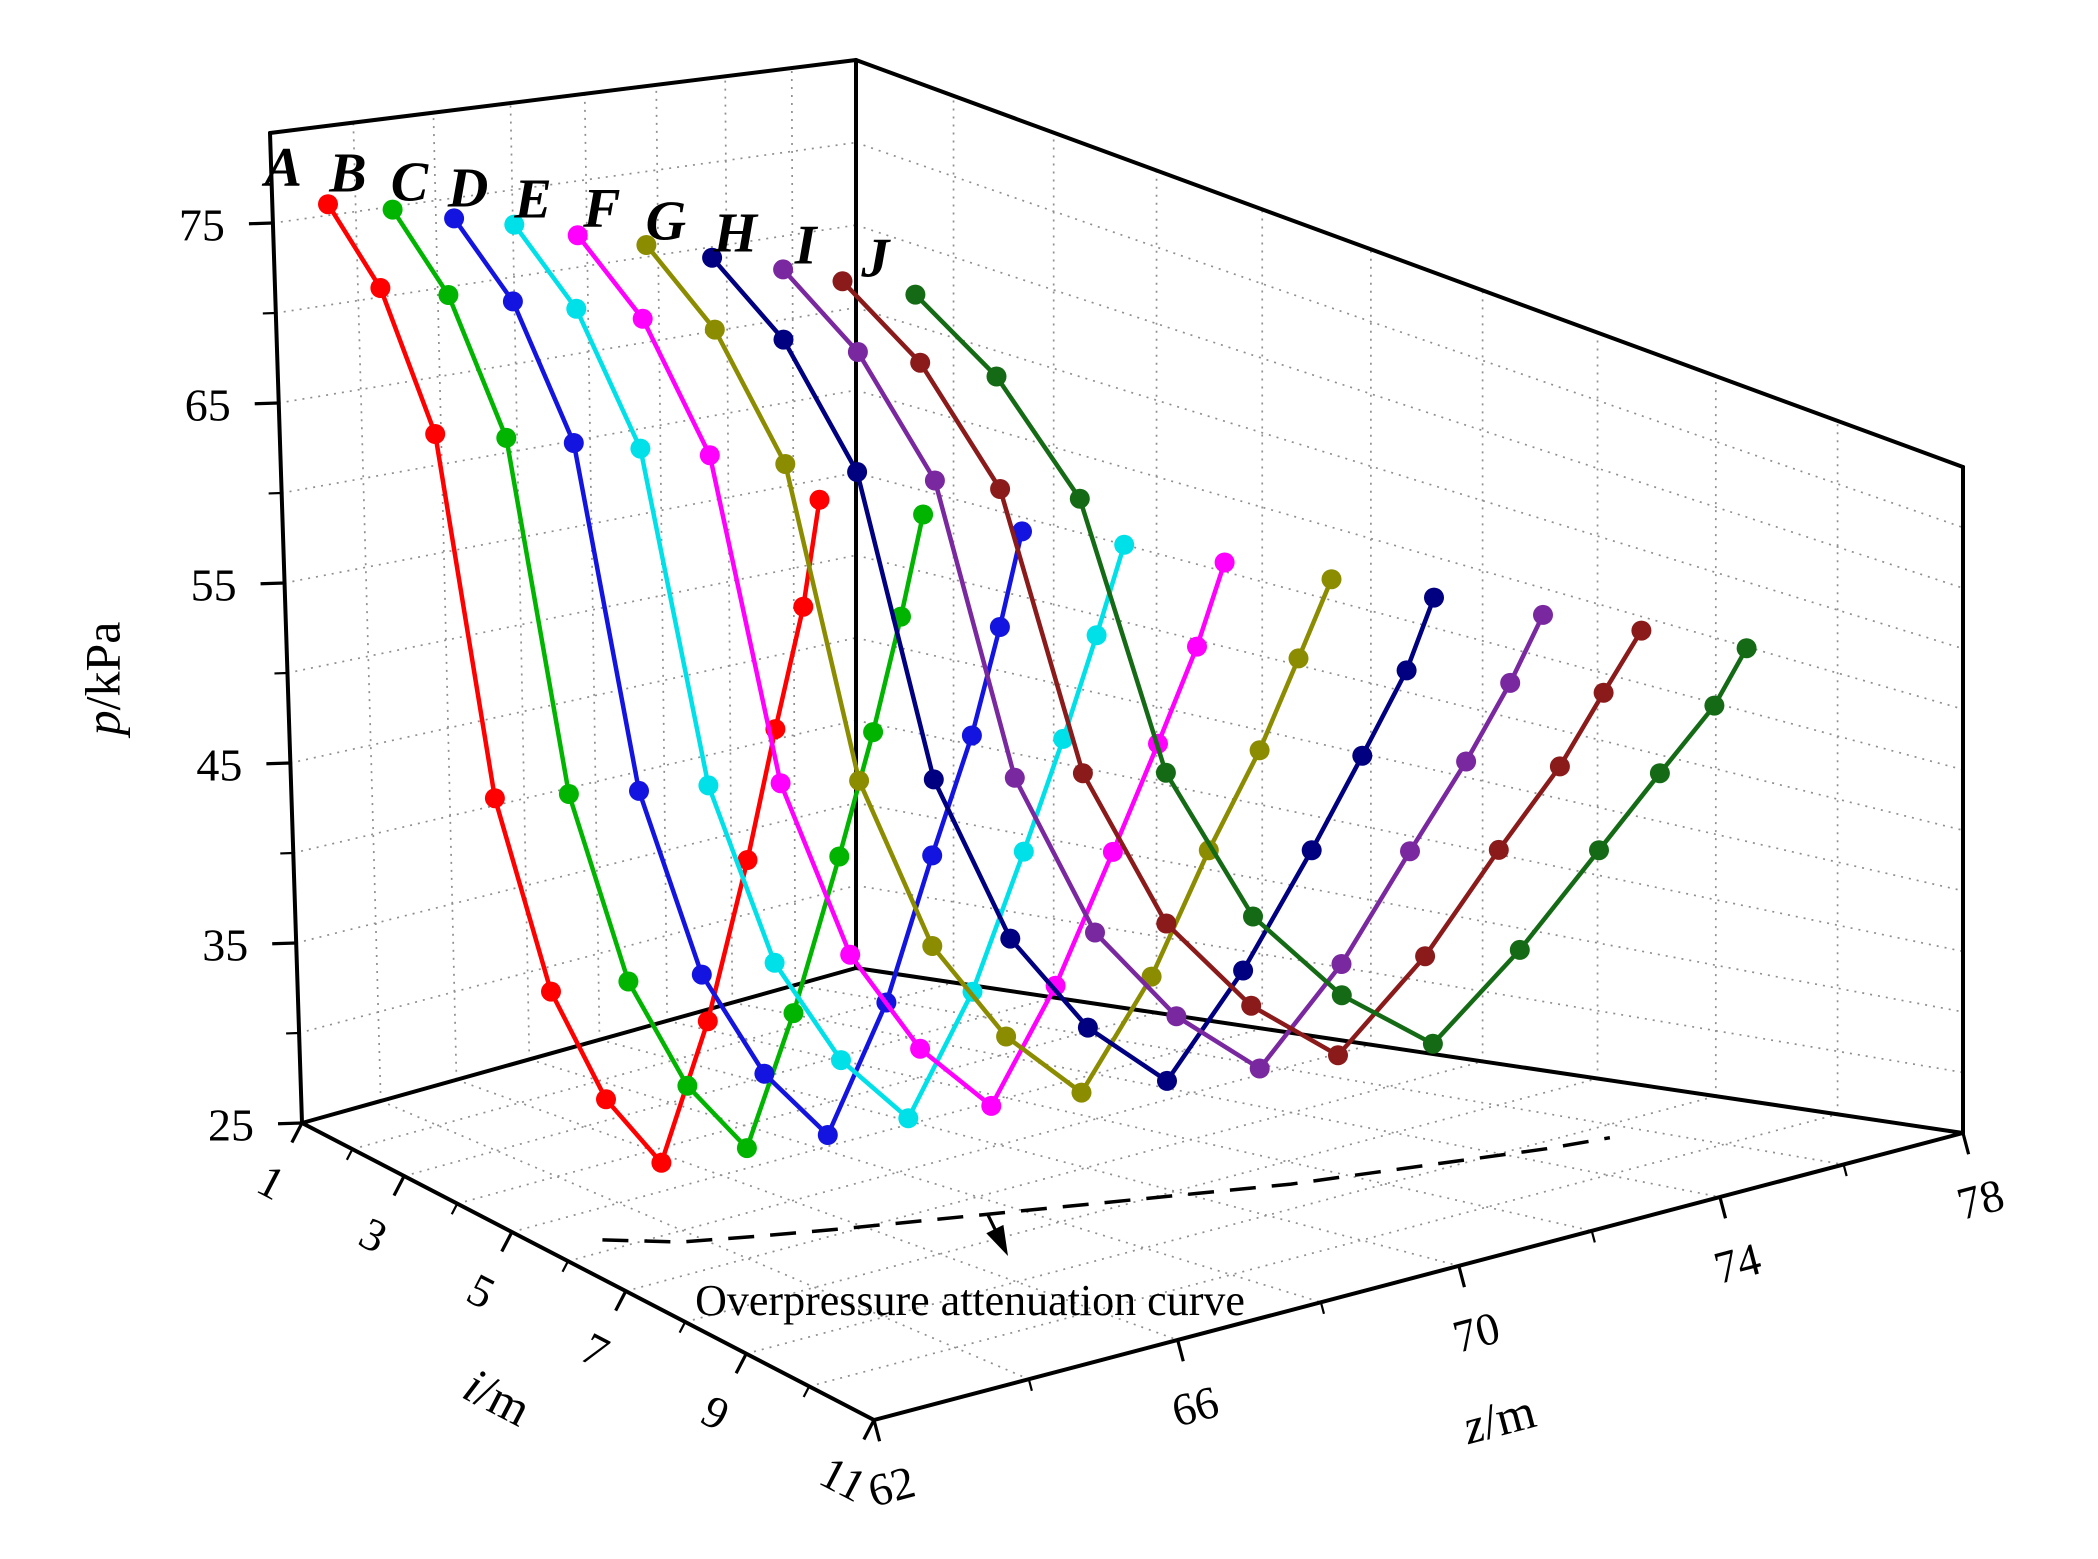 The image size is (2098, 1559). What do you see at coordinates (202, 225) in the screenshot?
I see `p-tick-label: 75` at bounding box center [202, 225].